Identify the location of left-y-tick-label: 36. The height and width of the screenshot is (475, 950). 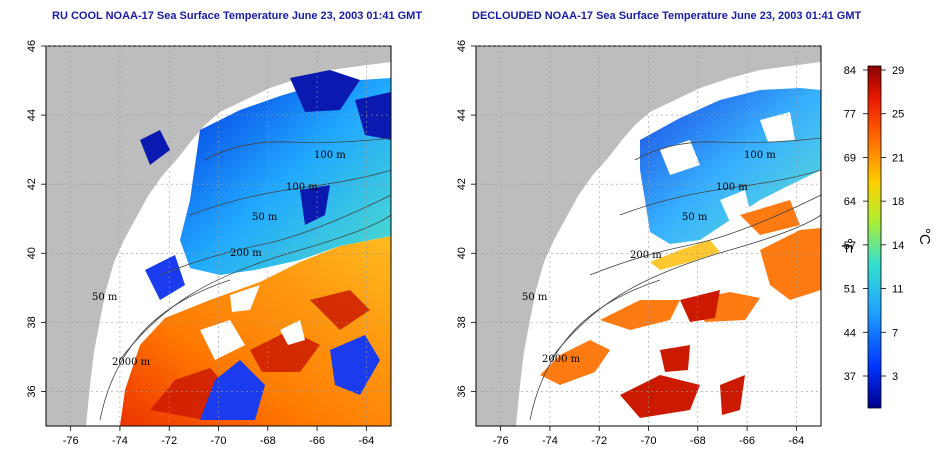
(32, 391).